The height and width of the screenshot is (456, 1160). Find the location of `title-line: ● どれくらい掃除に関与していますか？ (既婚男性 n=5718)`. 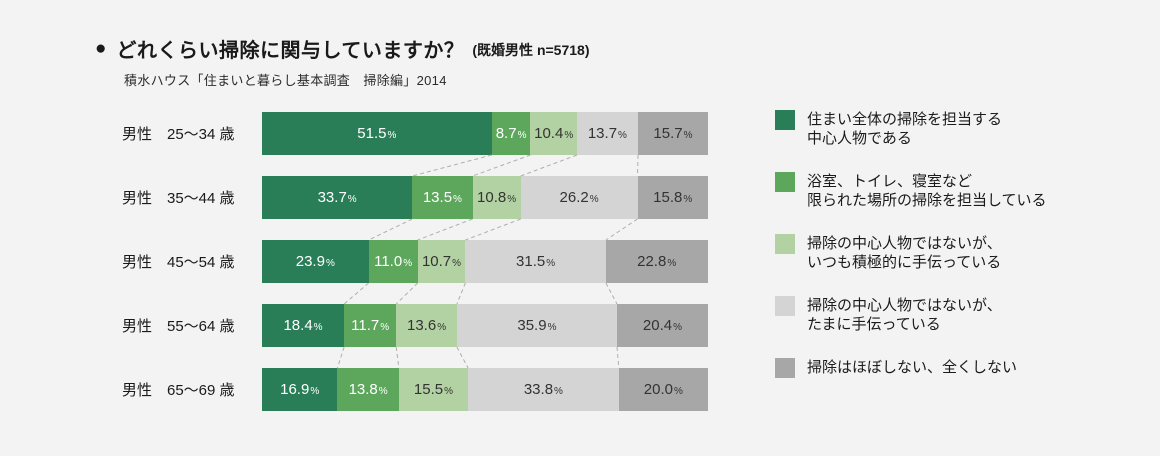

title-line: ● どれくらい掃除に関与していますか？ (既婚男性 n=5718) is located at coordinates (342, 48).